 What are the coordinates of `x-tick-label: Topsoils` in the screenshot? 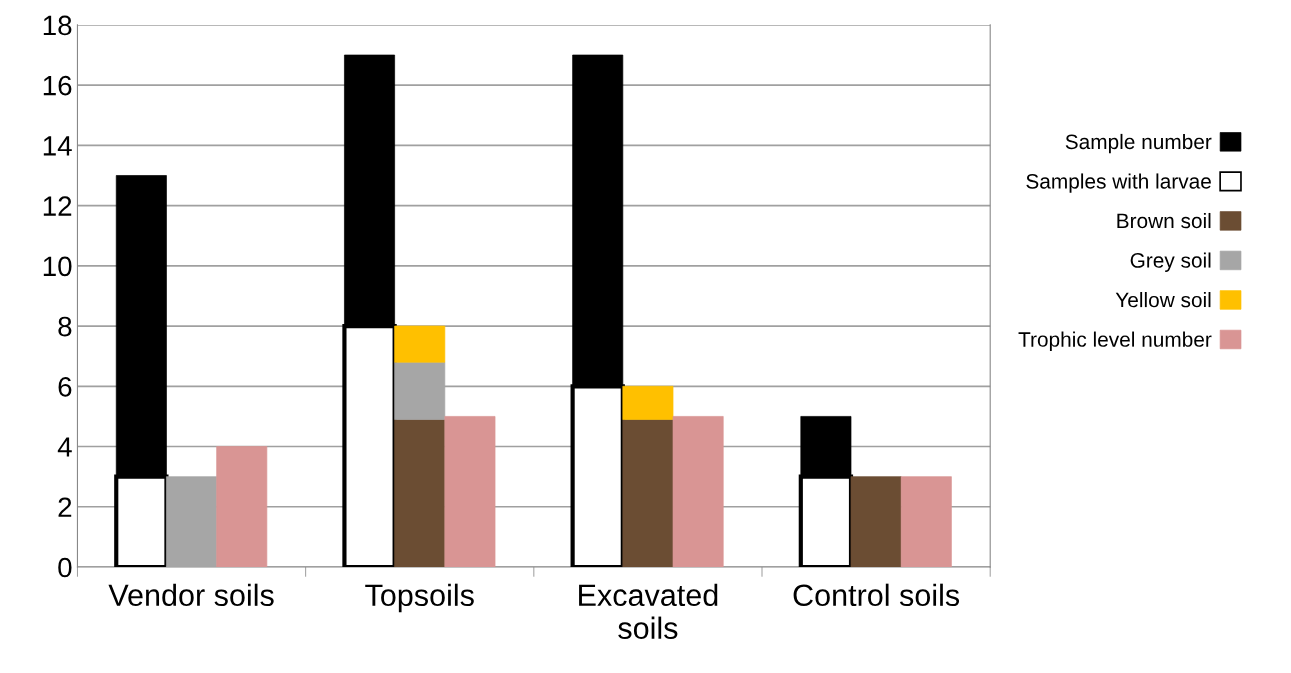 It's located at (419, 598).